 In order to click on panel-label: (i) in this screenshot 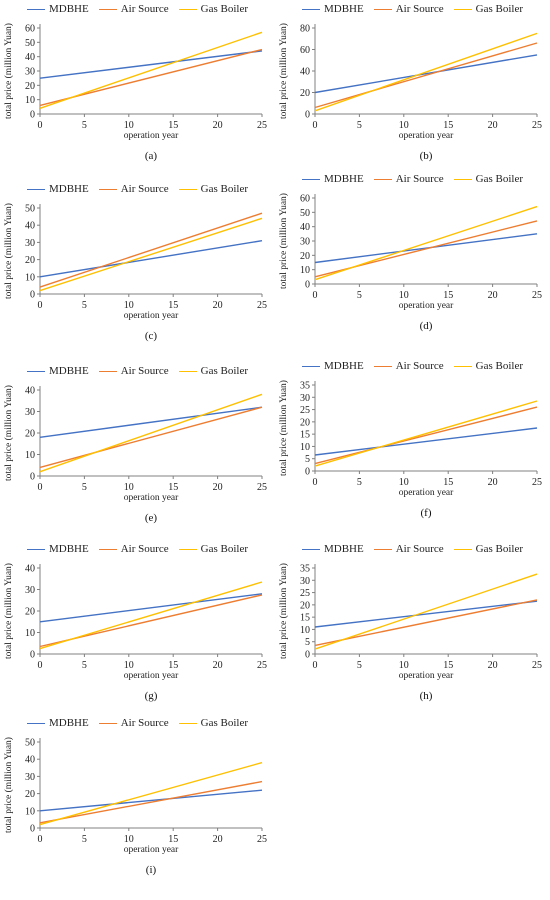, I will do `click(151, 870)`.